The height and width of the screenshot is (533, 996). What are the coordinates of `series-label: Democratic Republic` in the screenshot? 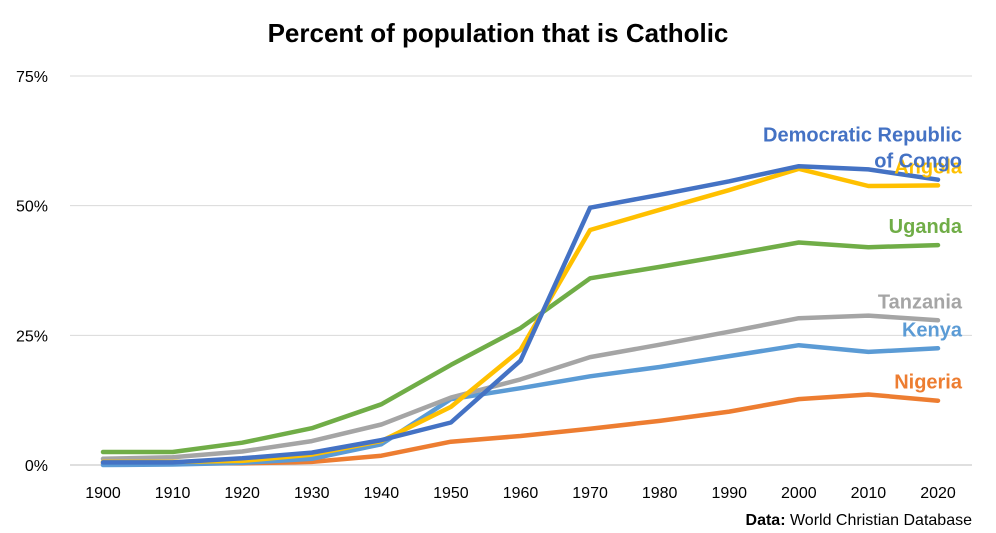 It's located at (862, 136).